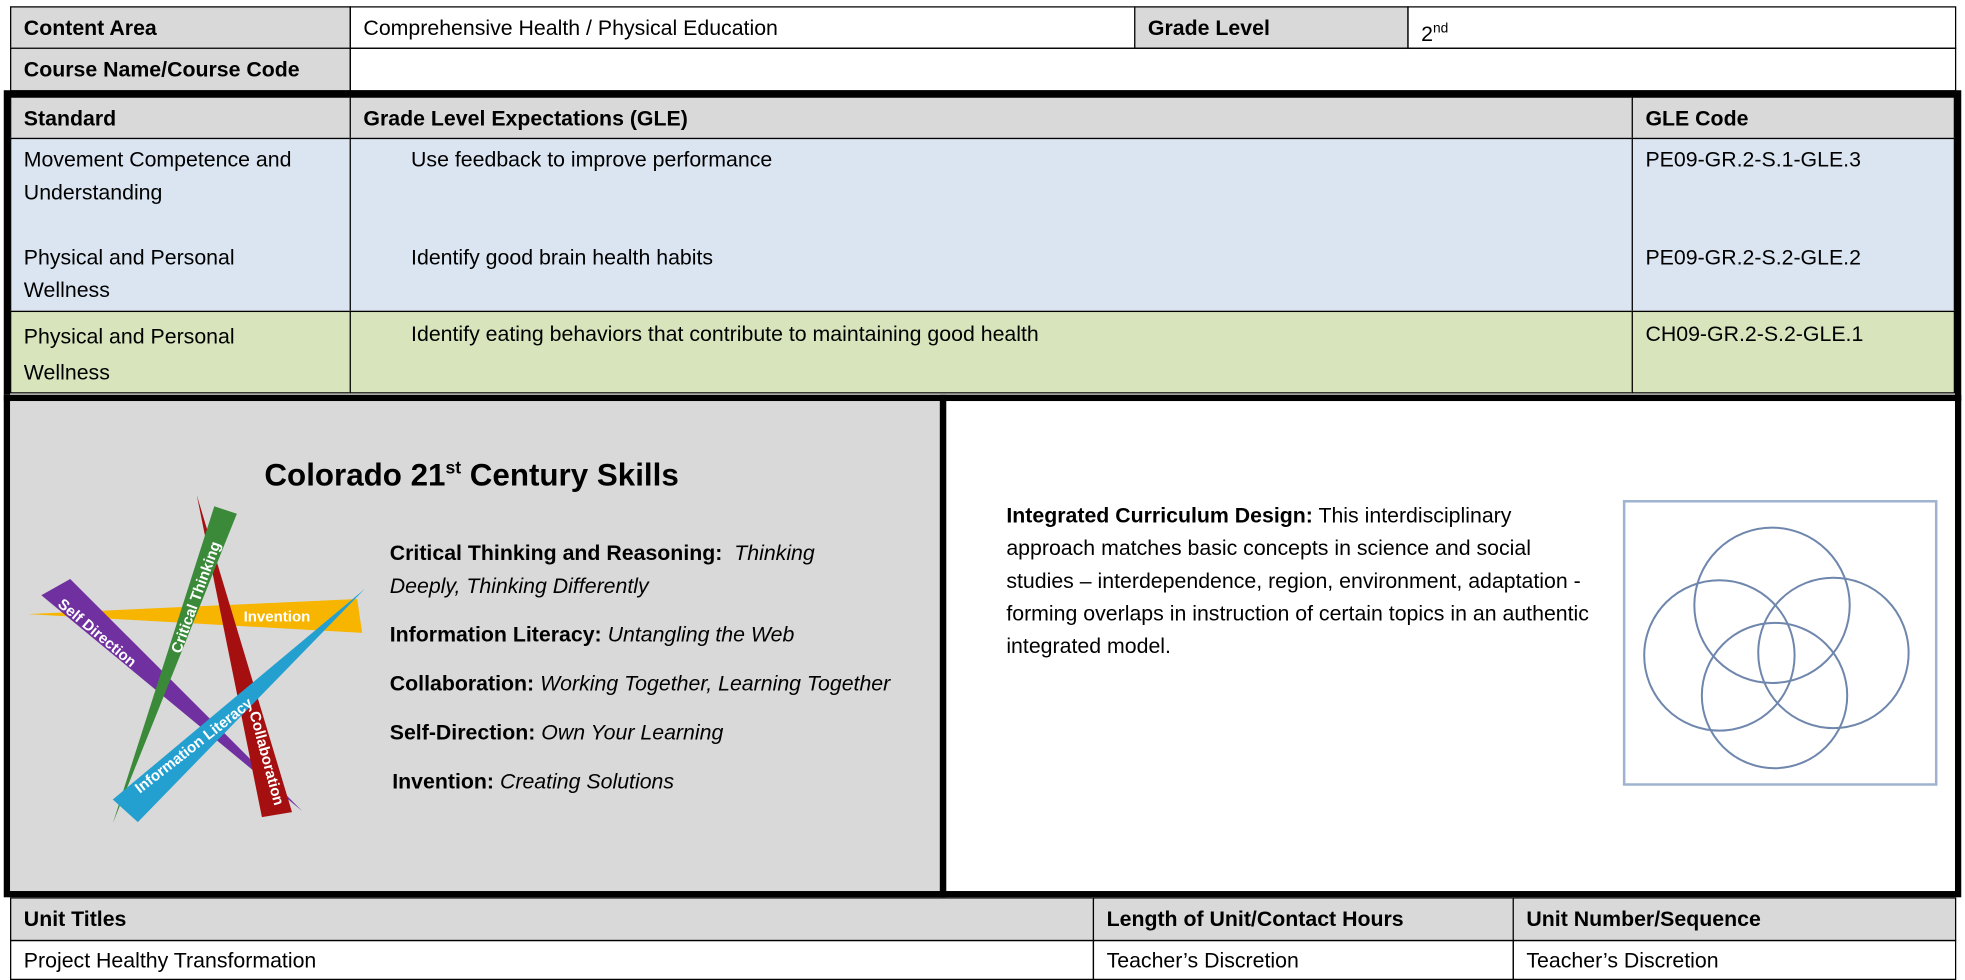 This screenshot has height=980, width=1965. What do you see at coordinates (1682, 27) in the screenshot?
I see `value-cell: 2nd` at bounding box center [1682, 27].